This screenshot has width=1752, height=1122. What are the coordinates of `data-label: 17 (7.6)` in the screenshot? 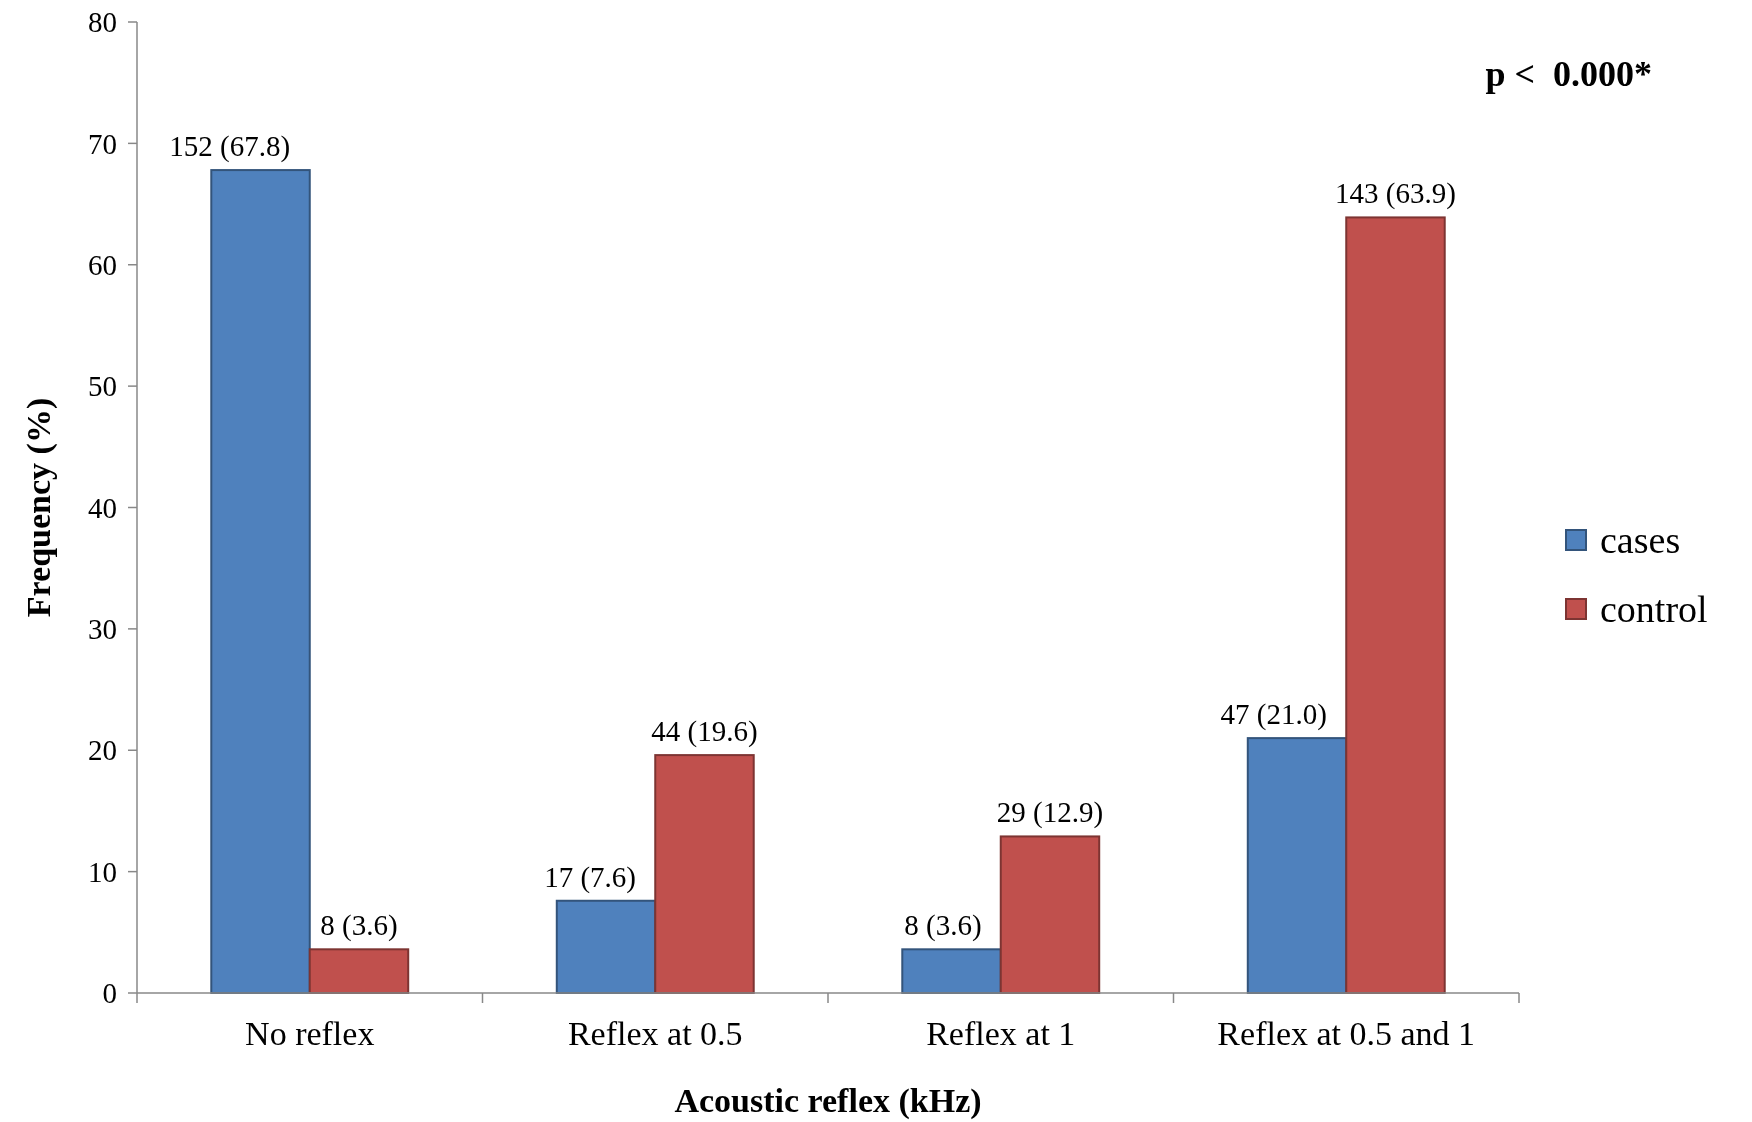 It's located at (590, 877).